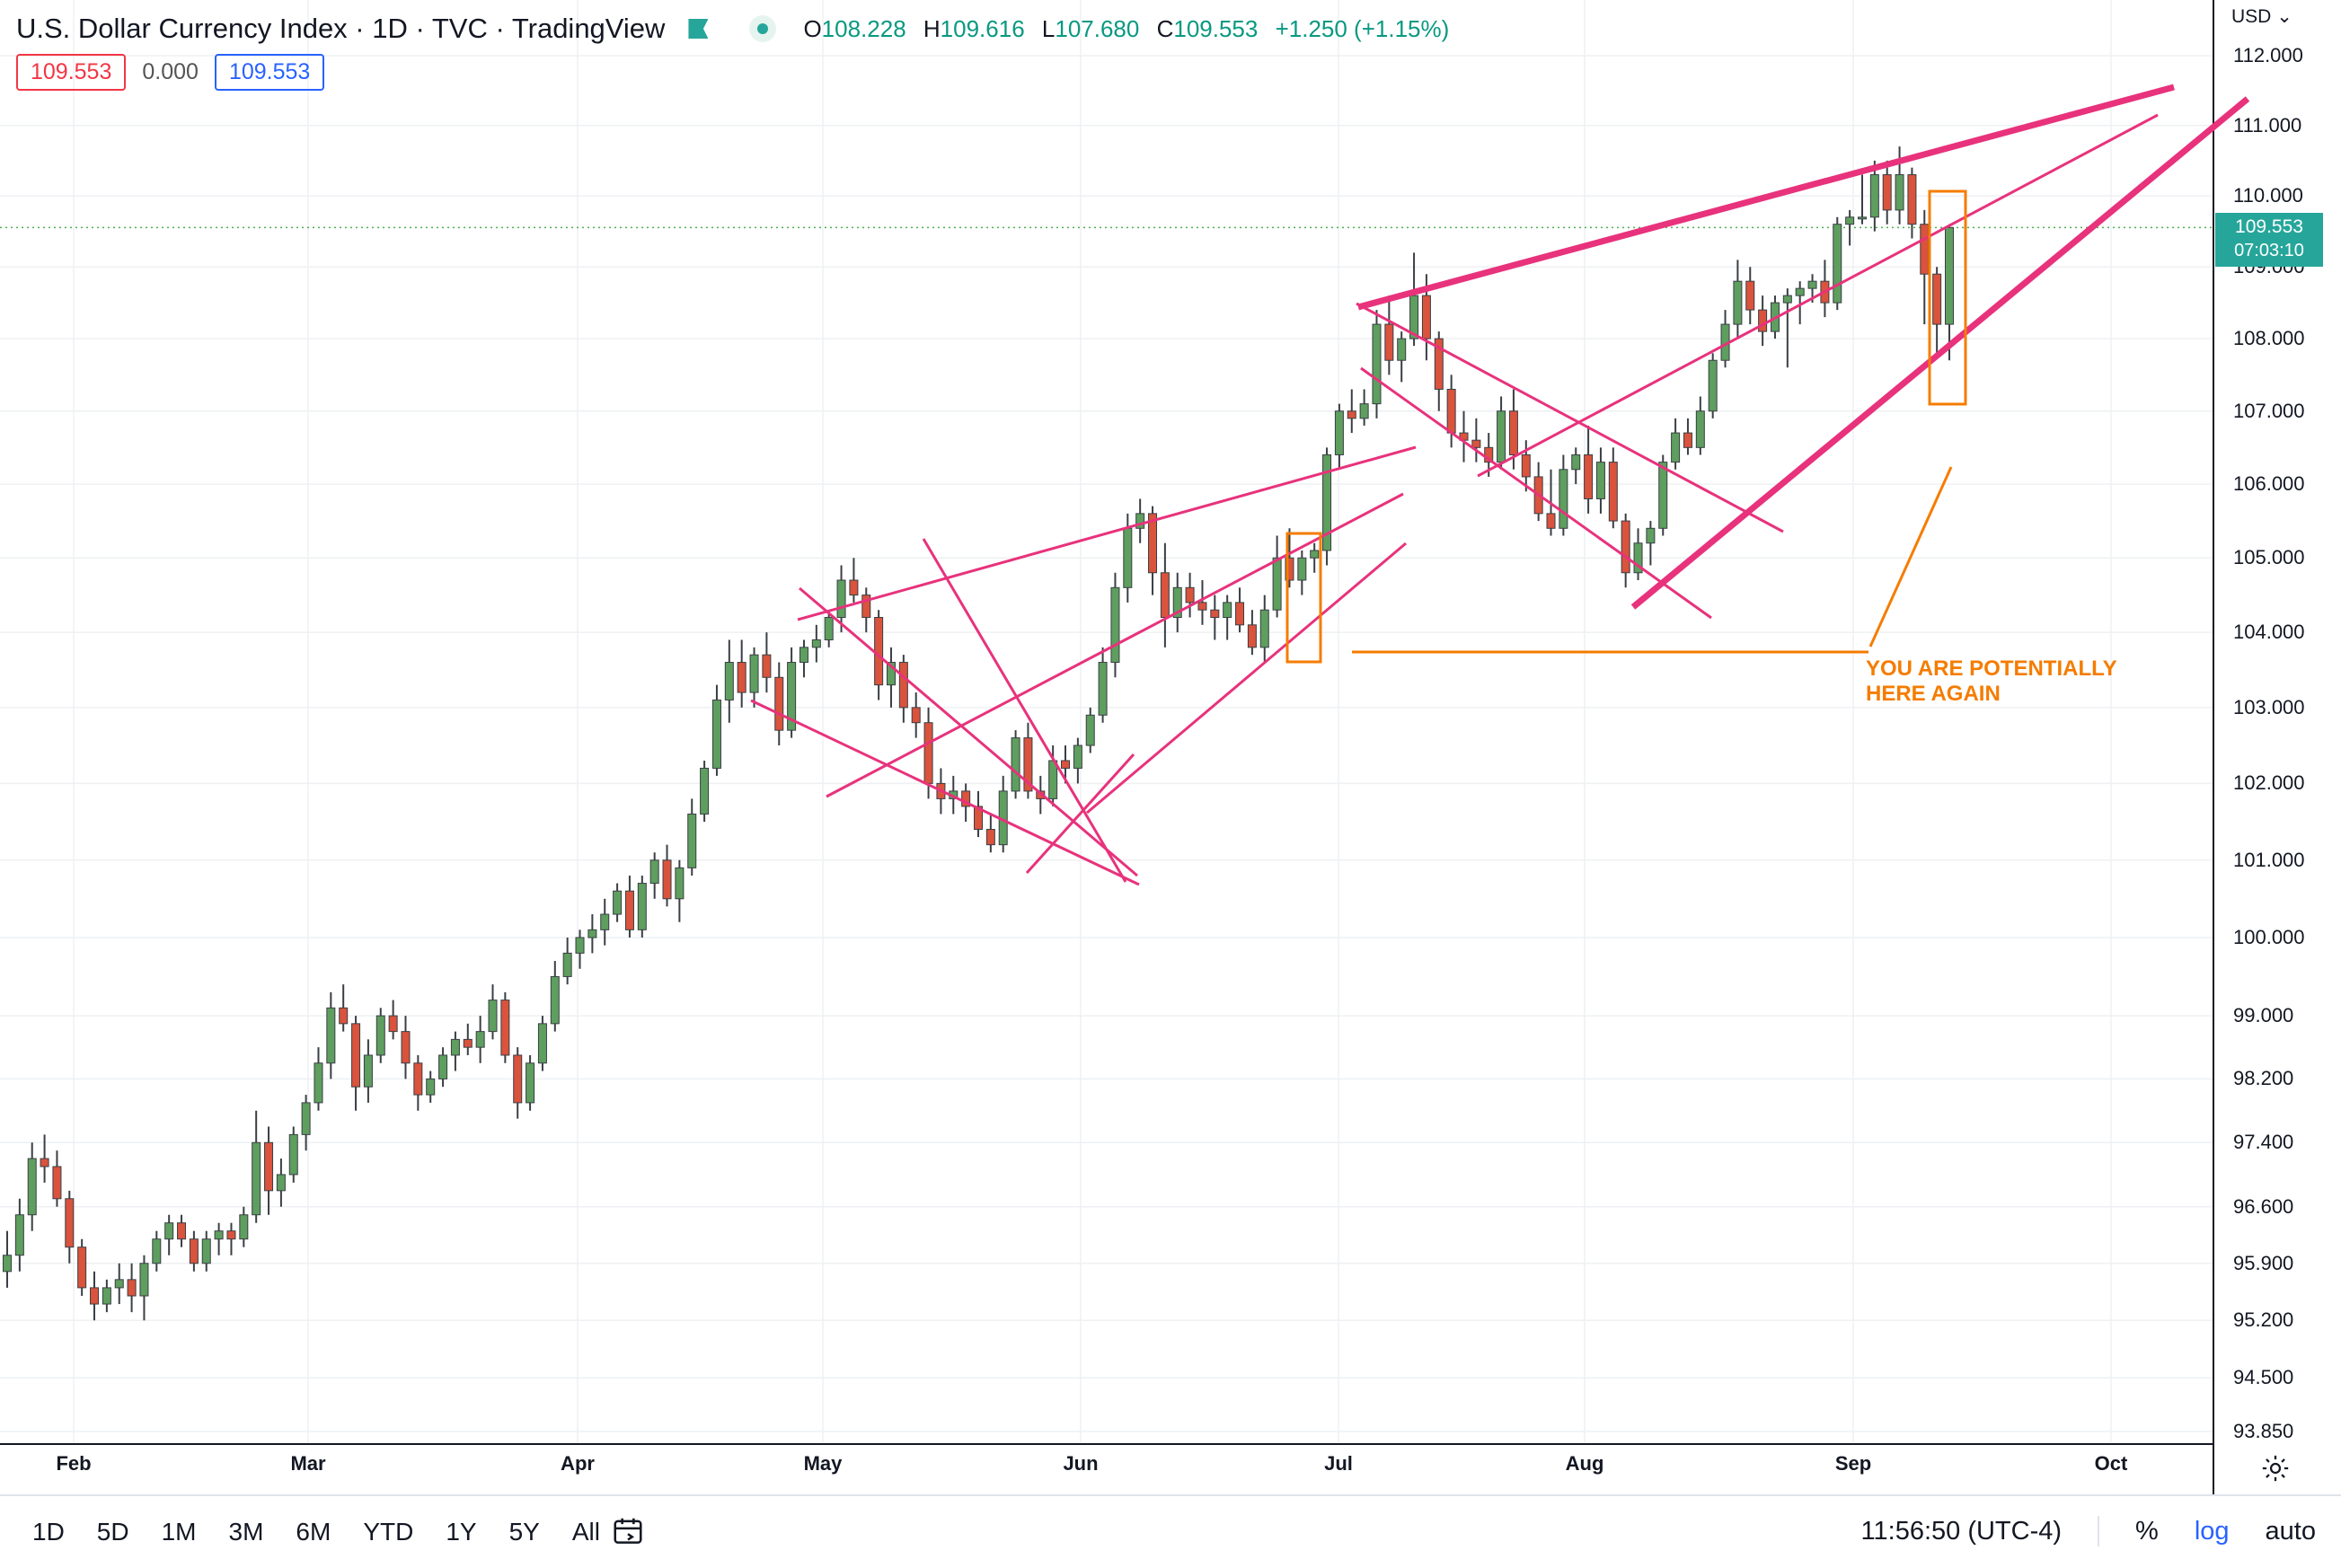 This screenshot has width=2341, height=1568. What do you see at coordinates (2269, 859) in the screenshot?
I see `y-tick-label: 101.000` at bounding box center [2269, 859].